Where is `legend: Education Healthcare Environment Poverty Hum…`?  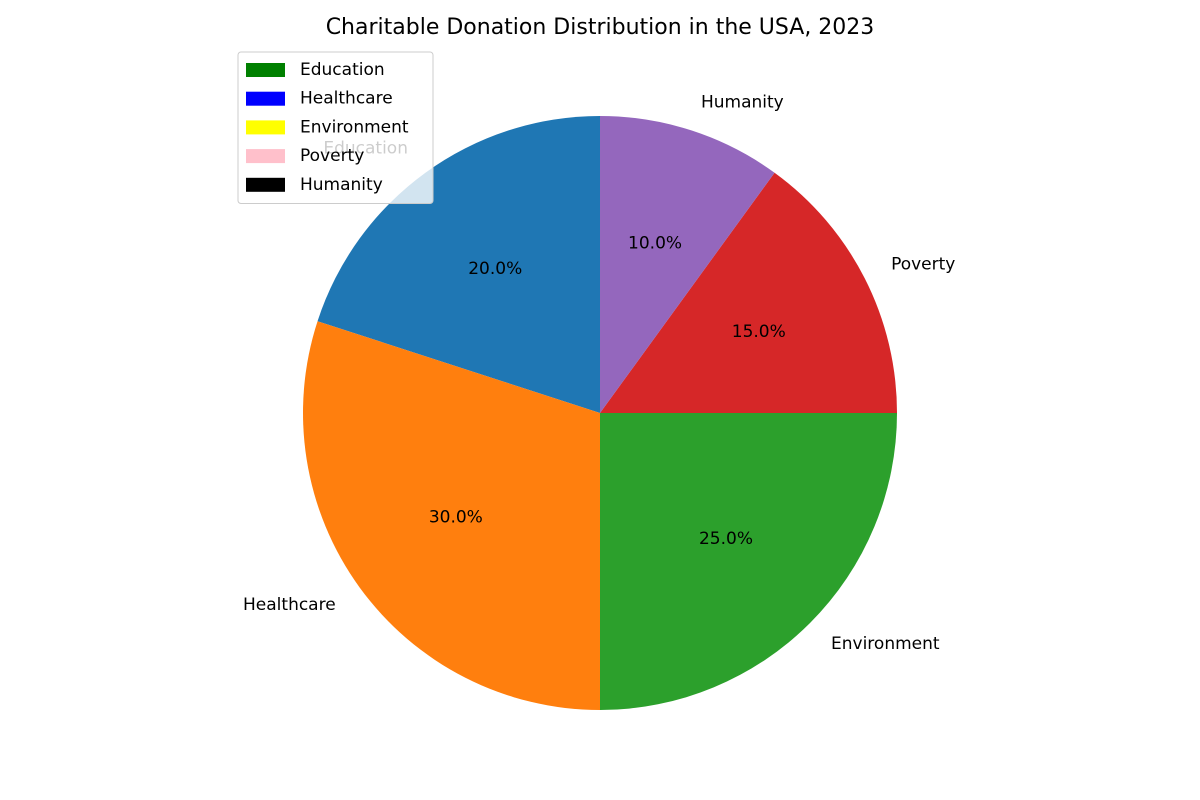
legend: Education Healthcare Environment Poverty Hum… is located at coordinates (335, 127).